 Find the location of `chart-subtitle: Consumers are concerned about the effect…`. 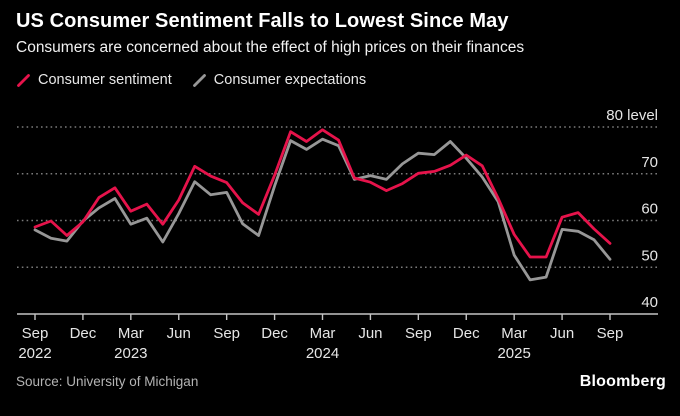

chart-subtitle: Consumers are concerned about the effect… is located at coordinates (270, 47).